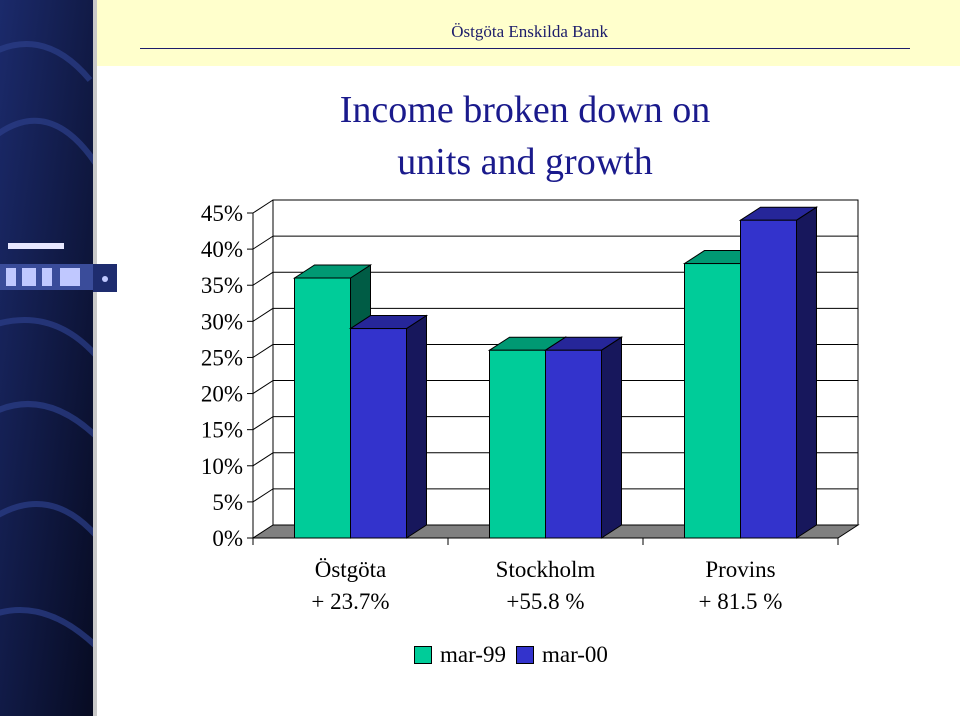  What do you see at coordinates (227, 538) in the screenshot?
I see `y-tick-label: 0%` at bounding box center [227, 538].